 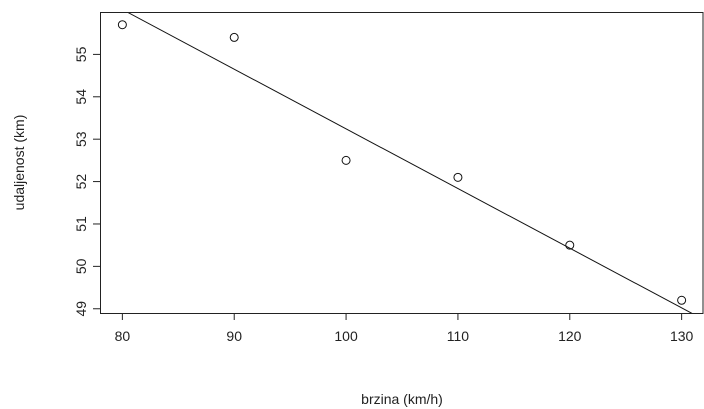 What do you see at coordinates (81, 139) in the screenshot?
I see `y-tick-label: 53` at bounding box center [81, 139].